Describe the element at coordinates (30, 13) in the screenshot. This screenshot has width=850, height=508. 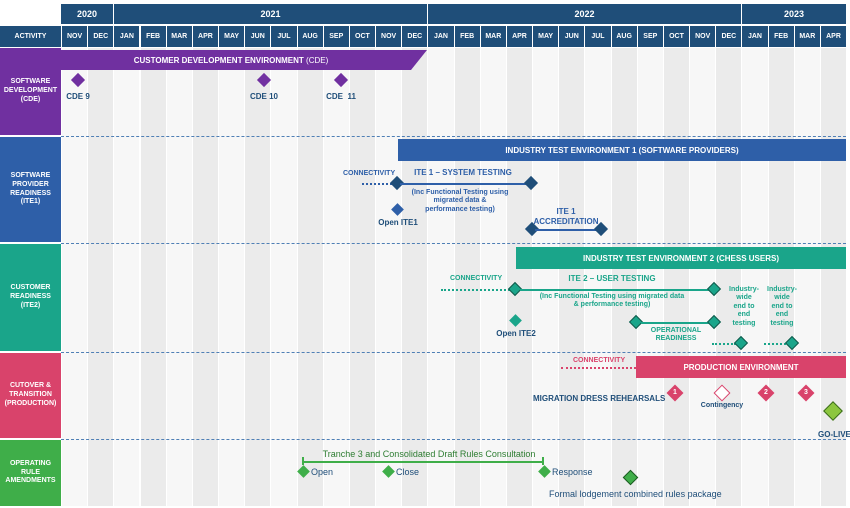
I see `header-year-row-blank` at that location.